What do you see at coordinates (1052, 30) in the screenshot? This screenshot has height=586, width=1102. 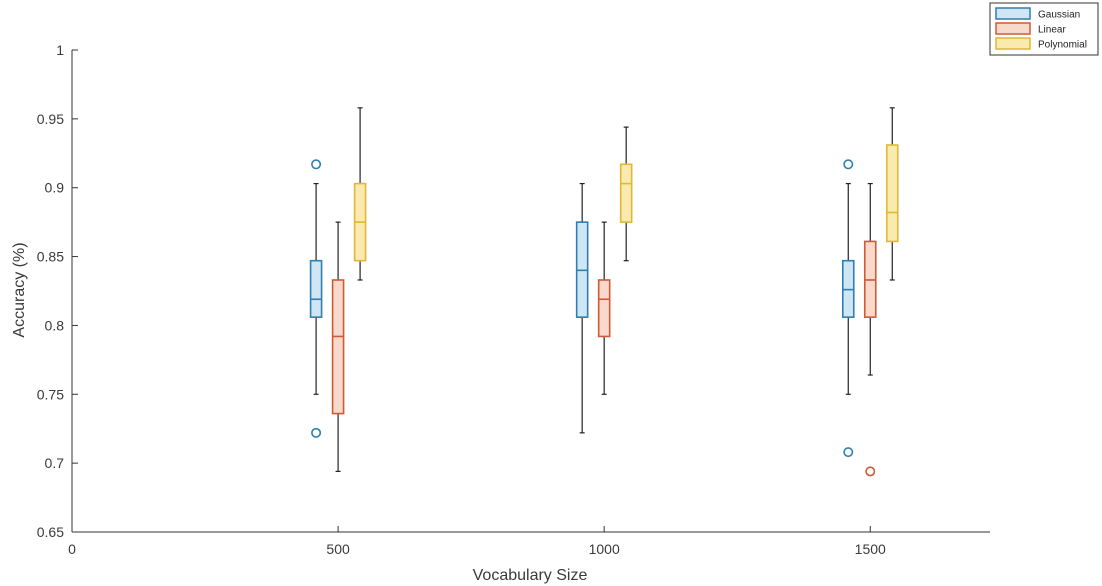 I see `legend-label: Linear` at bounding box center [1052, 30].